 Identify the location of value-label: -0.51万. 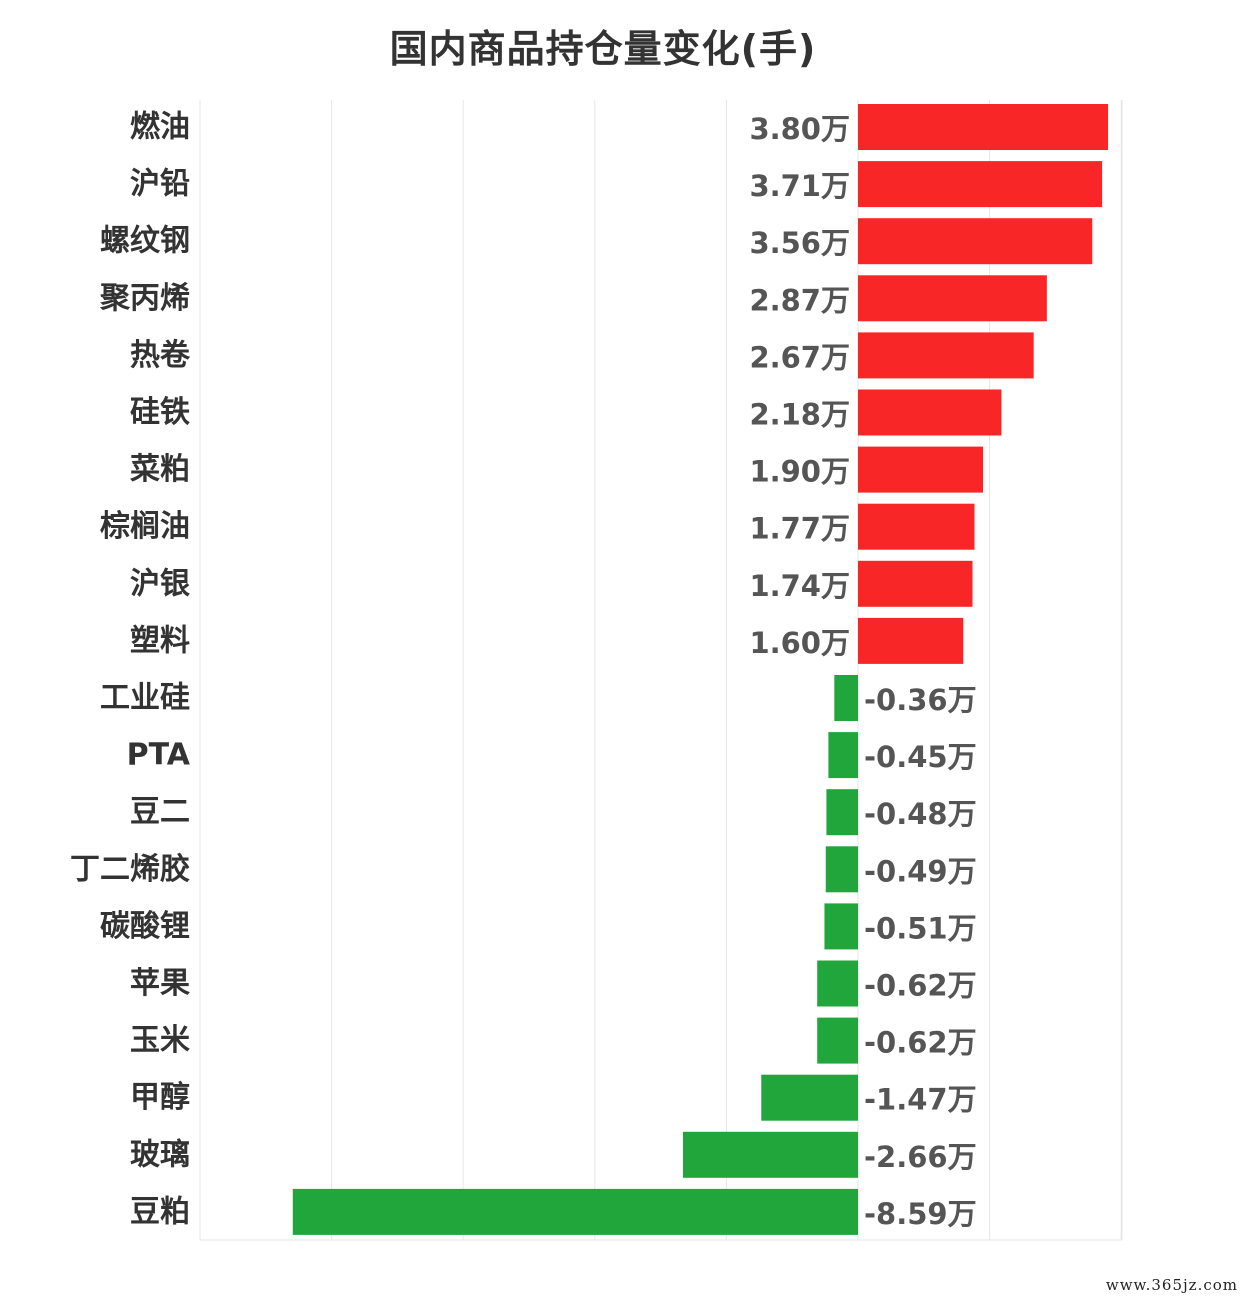
(920, 928).